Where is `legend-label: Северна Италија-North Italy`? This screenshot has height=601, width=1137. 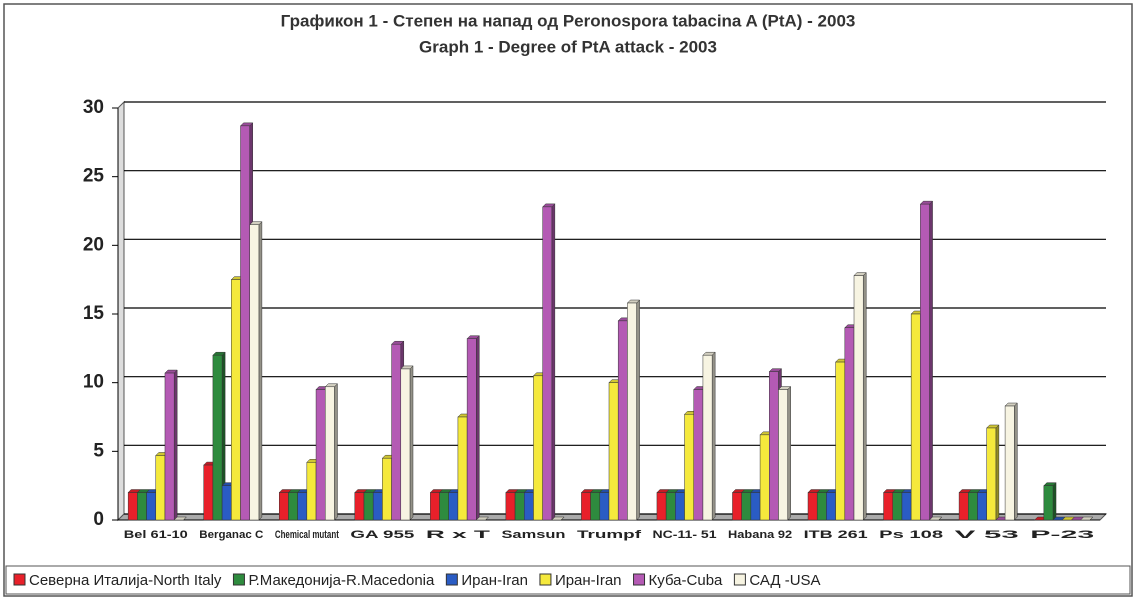
legend-label: Северна Италија-North Italy is located at coordinates (125, 580).